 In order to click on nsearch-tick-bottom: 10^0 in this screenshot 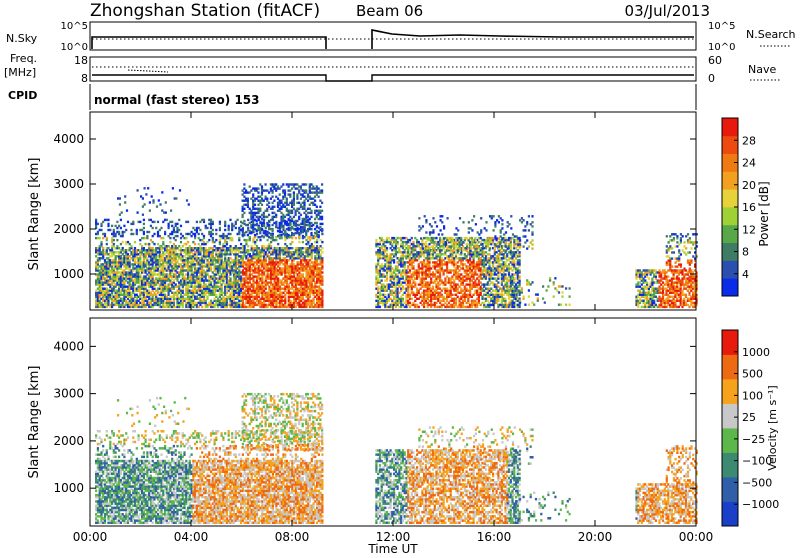, I will do `click(721, 47)`.